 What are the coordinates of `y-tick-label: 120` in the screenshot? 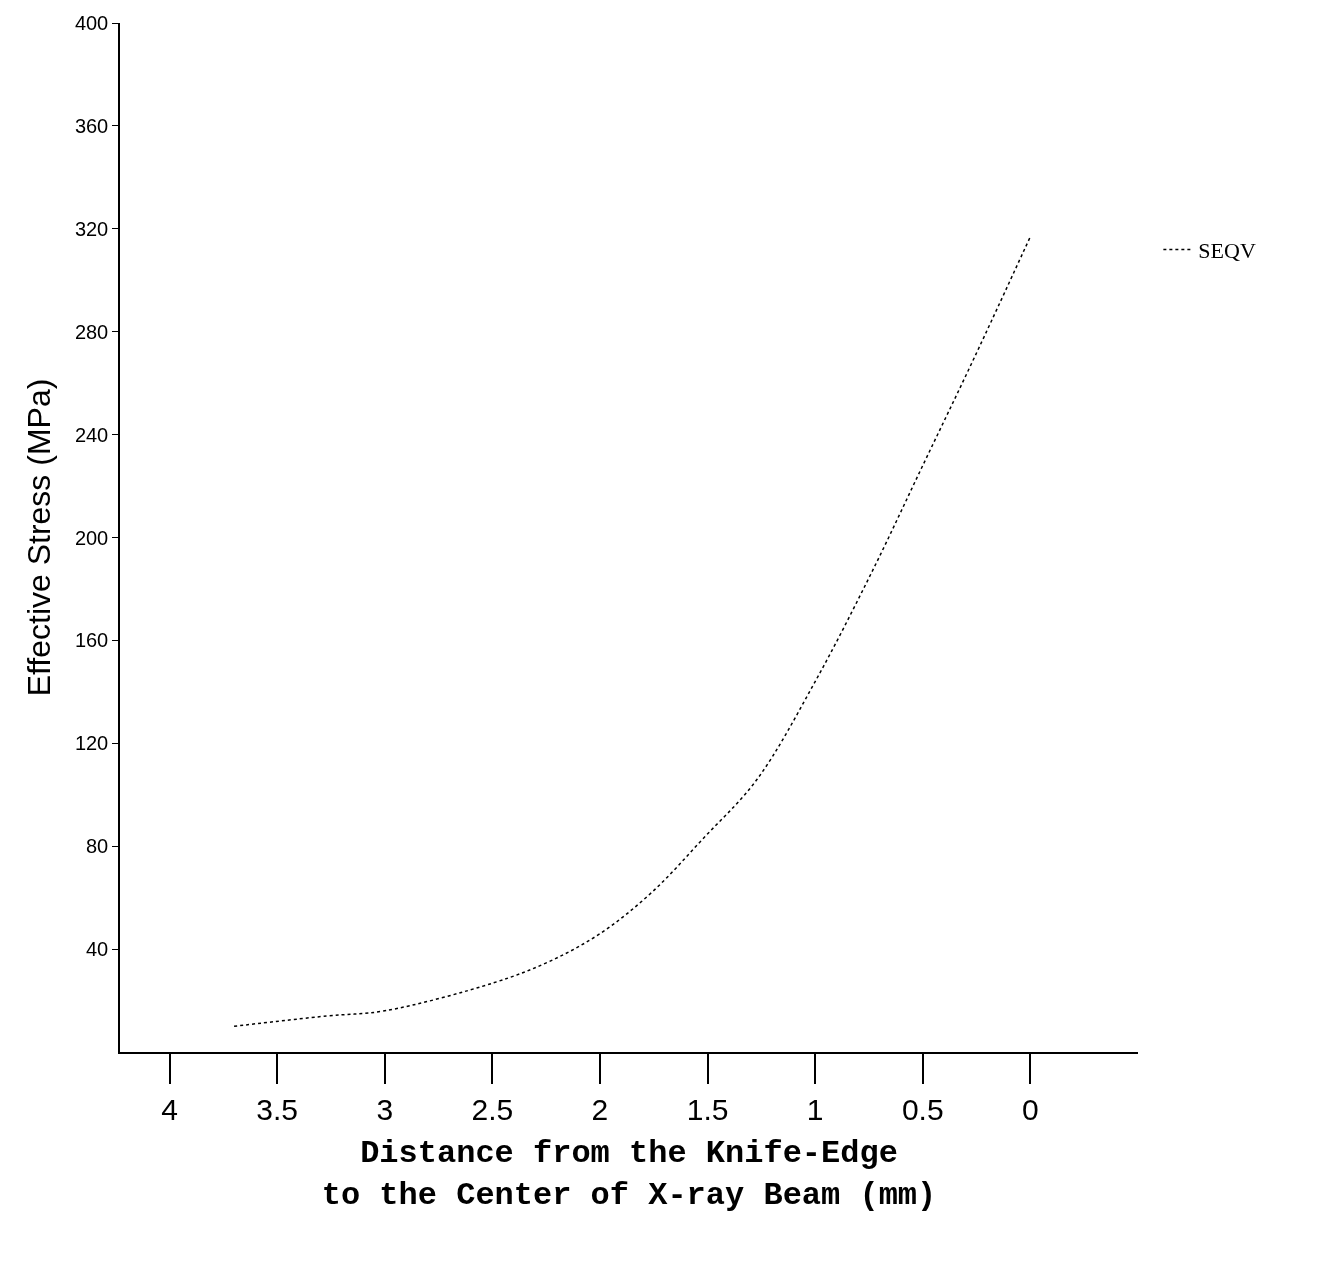 It's located at (91, 743).